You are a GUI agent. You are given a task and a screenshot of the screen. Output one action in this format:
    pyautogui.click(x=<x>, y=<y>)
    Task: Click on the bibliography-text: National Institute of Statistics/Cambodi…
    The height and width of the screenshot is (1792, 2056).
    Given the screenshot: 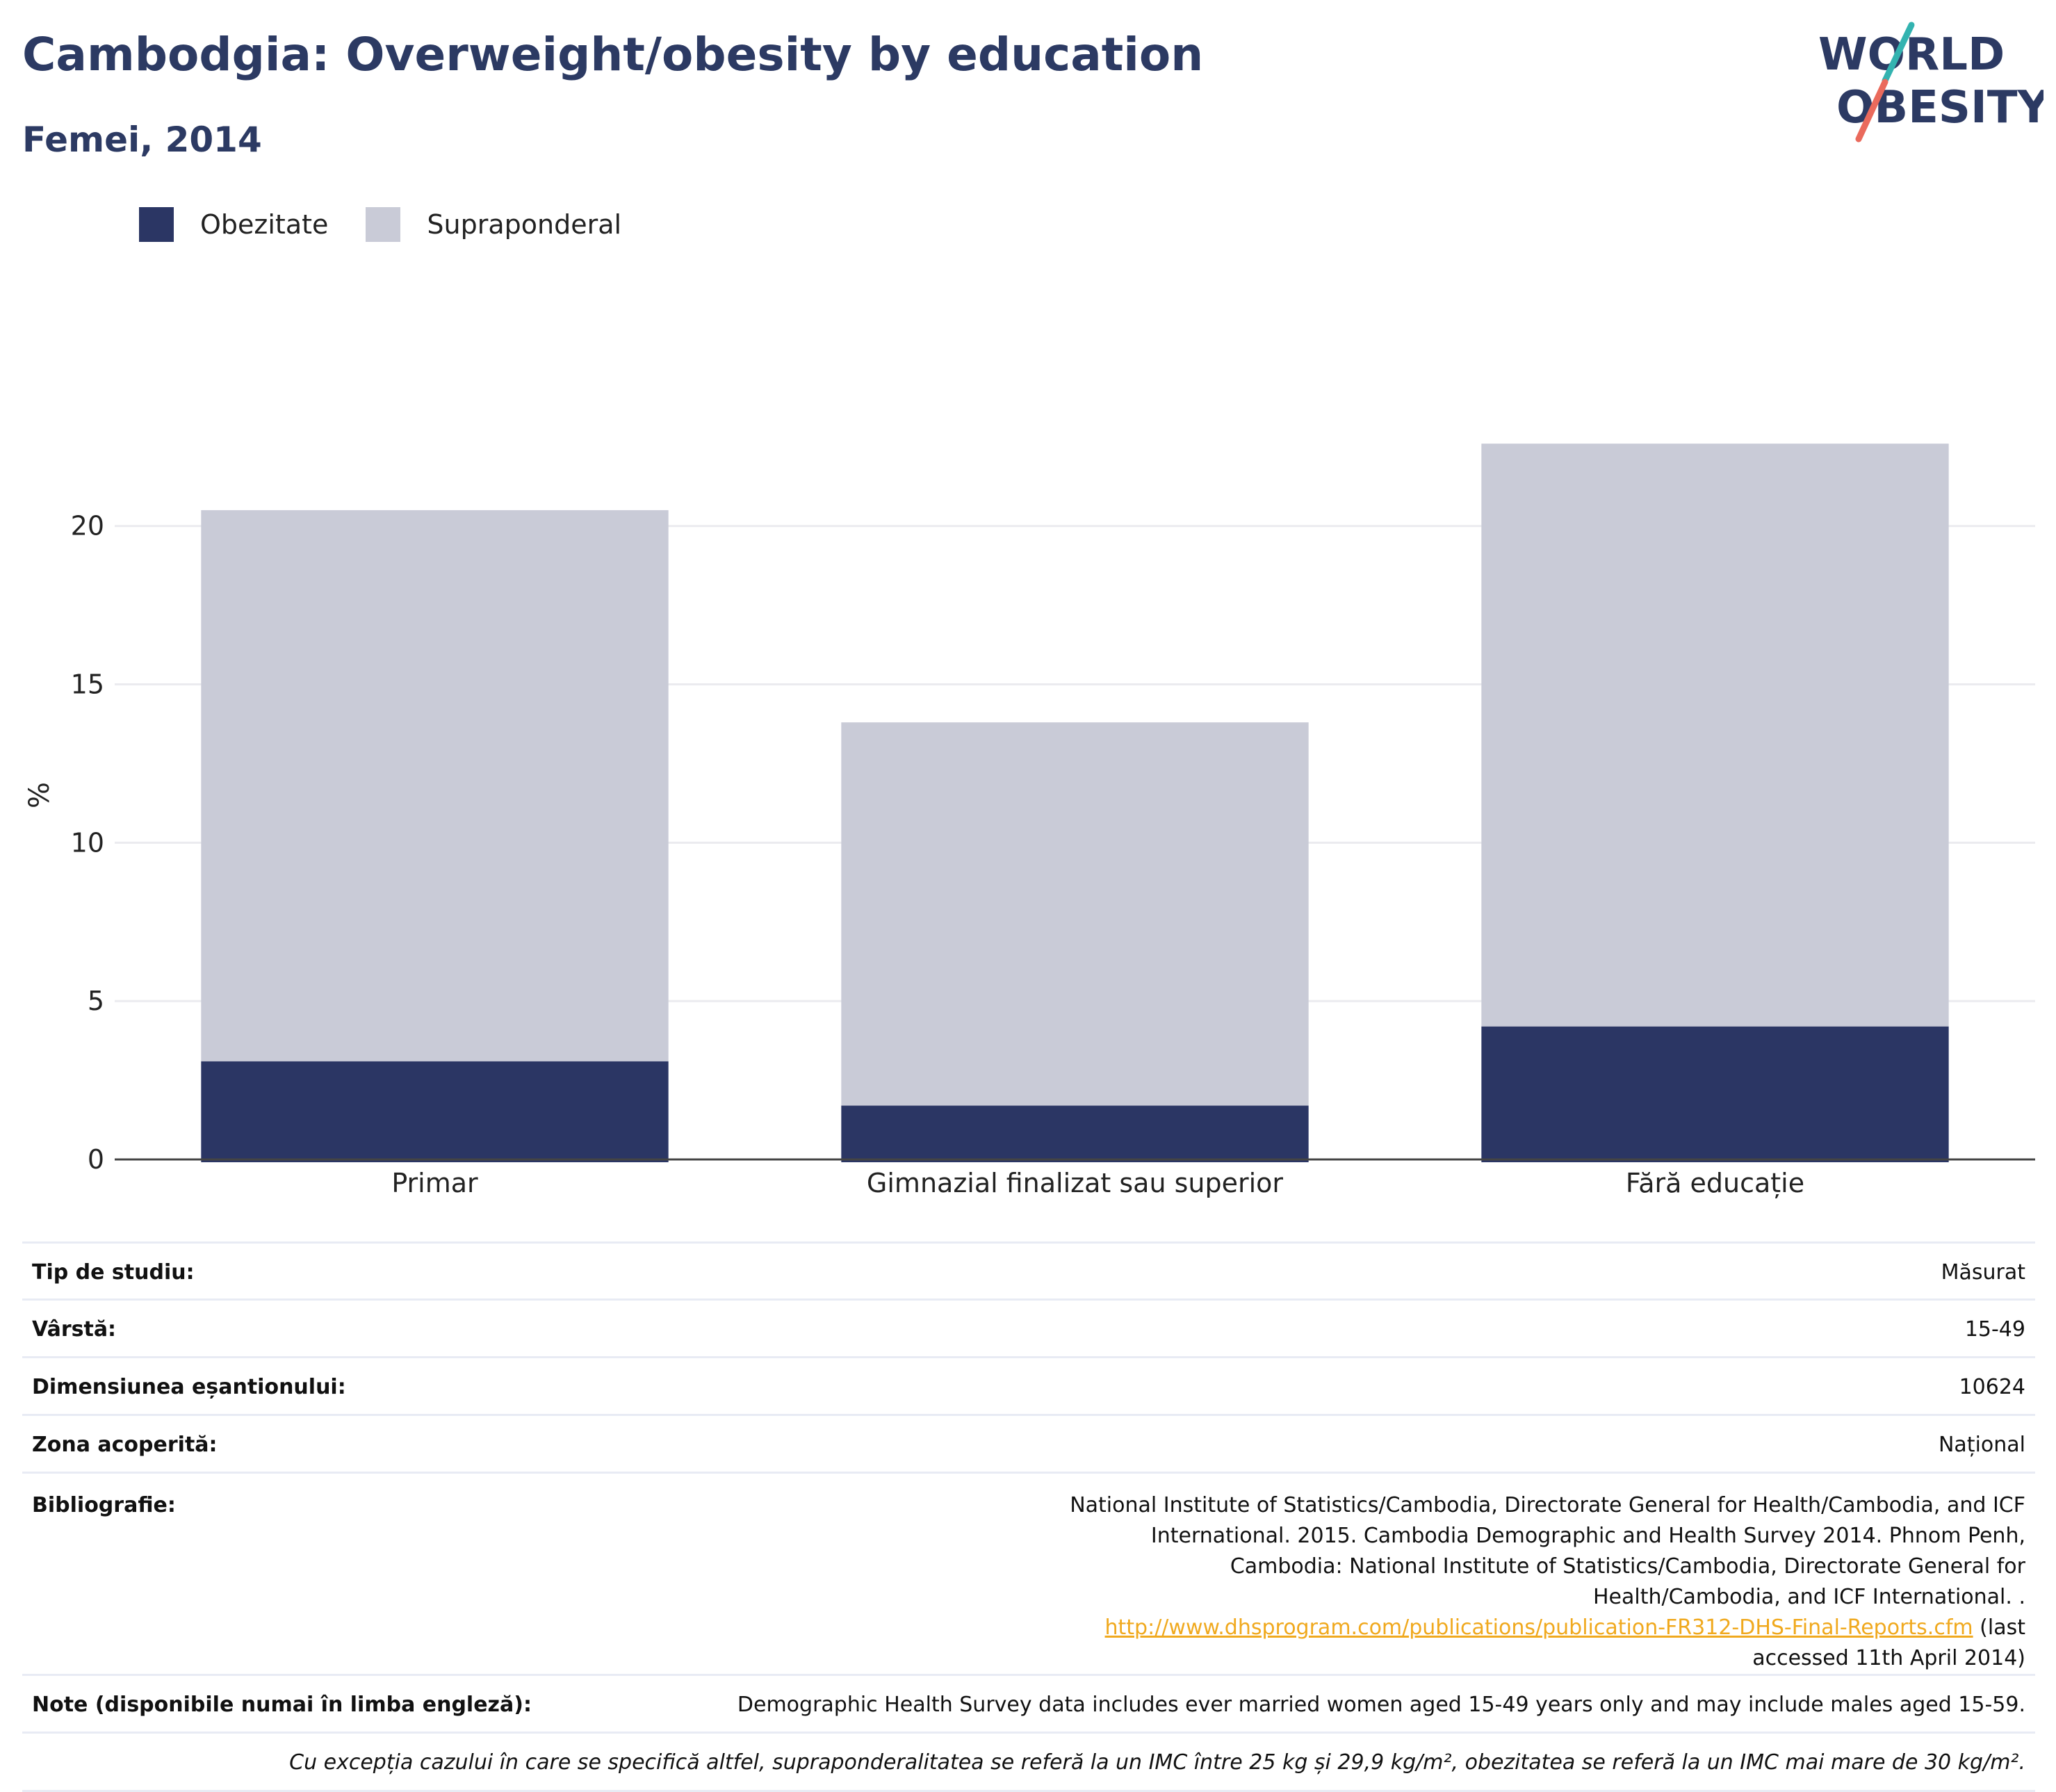 What is the action you would take?
    pyautogui.click(x=1547, y=1551)
    